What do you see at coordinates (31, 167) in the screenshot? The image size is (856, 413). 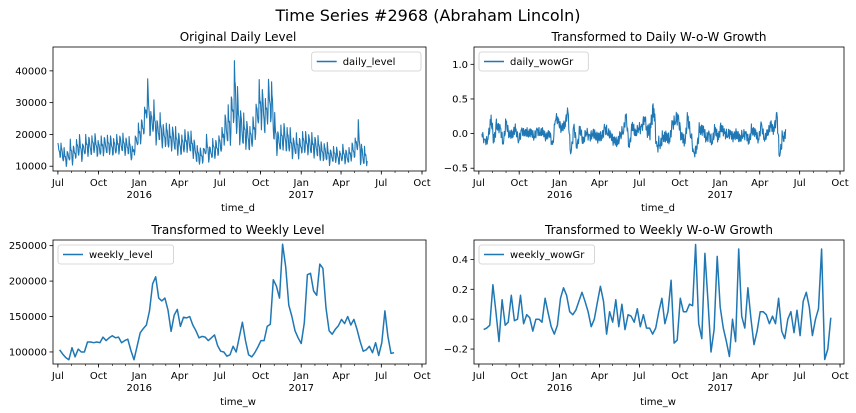 I see `y-tick-label: 10000` at bounding box center [31, 167].